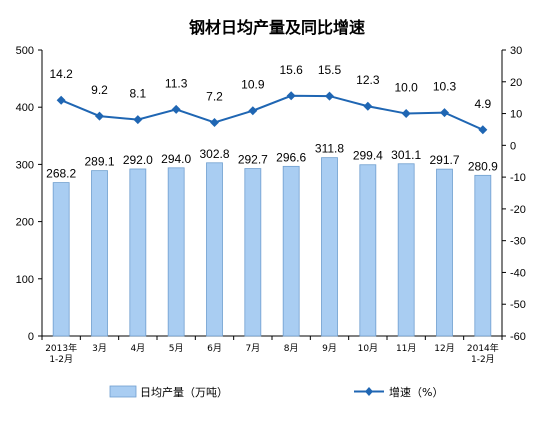  Describe the element at coordinates (329, 348) in the screenshot. I see `x-tick-label: 9月` at that location.